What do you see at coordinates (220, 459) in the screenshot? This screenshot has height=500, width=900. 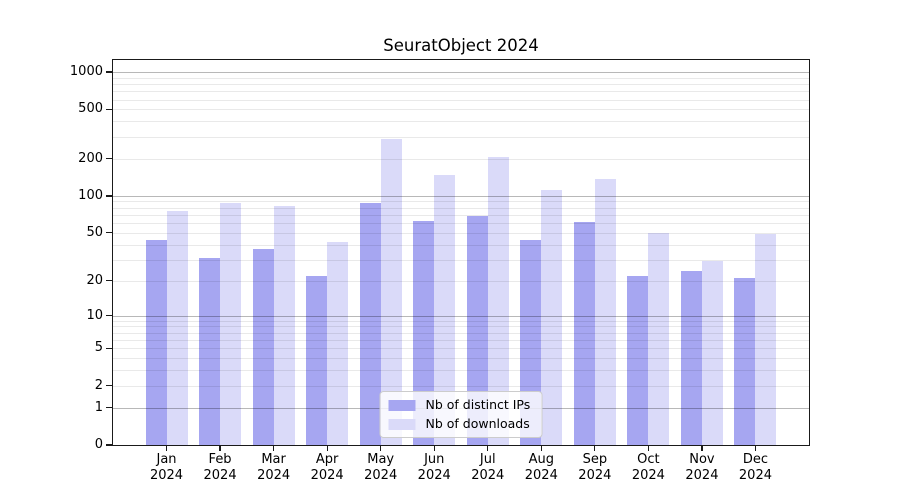 I see `x-tick-month: Feb` at bounding box center [220, 459].